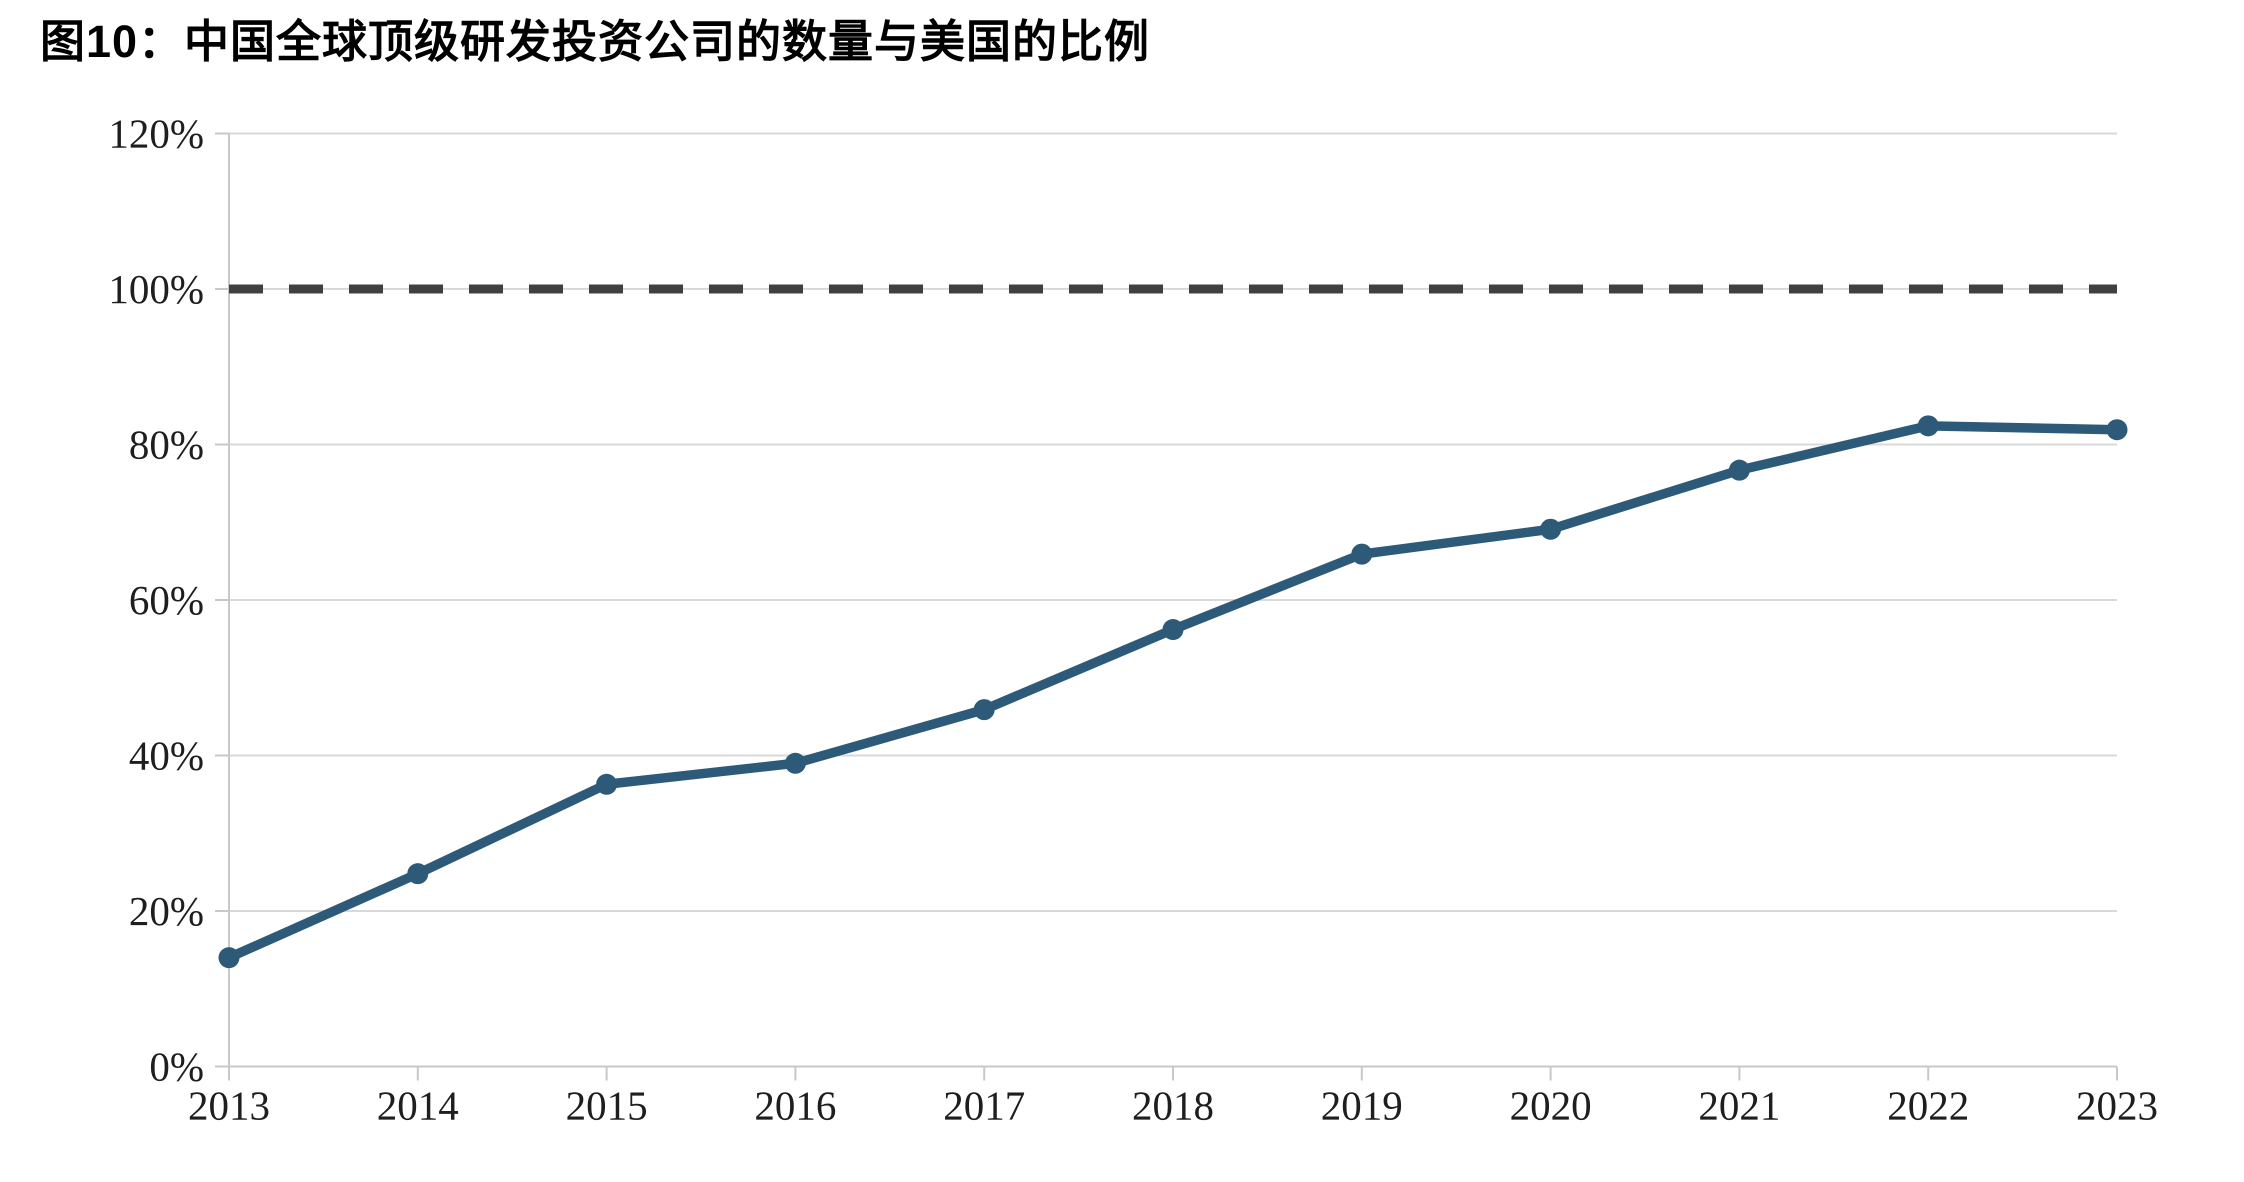 This screenshot has height=1182, width=2244. What do you see at coordinates (795, 763) in the screenshot?
I see `data-point-2016` at bounding box center [795, 763].